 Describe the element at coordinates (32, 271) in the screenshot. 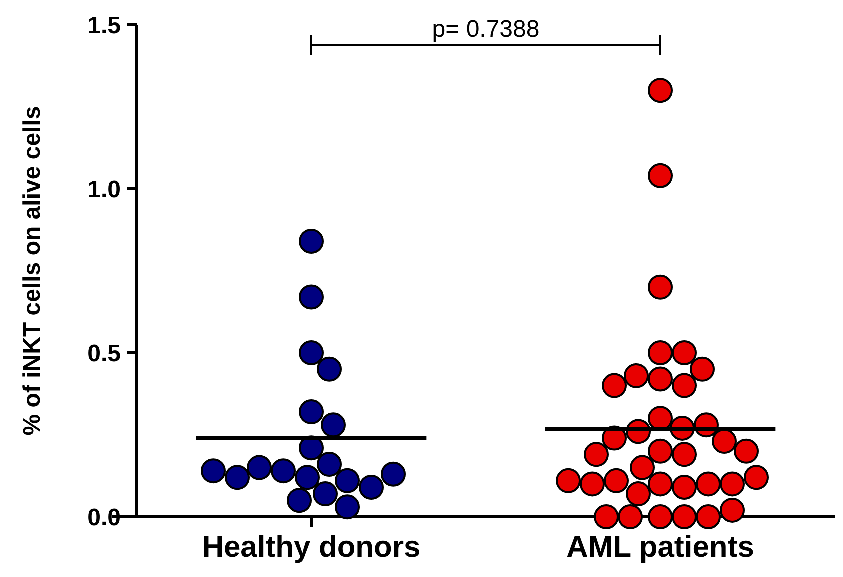

I see `y-axis-title: % of iNKT cells on alive cells` at that location.